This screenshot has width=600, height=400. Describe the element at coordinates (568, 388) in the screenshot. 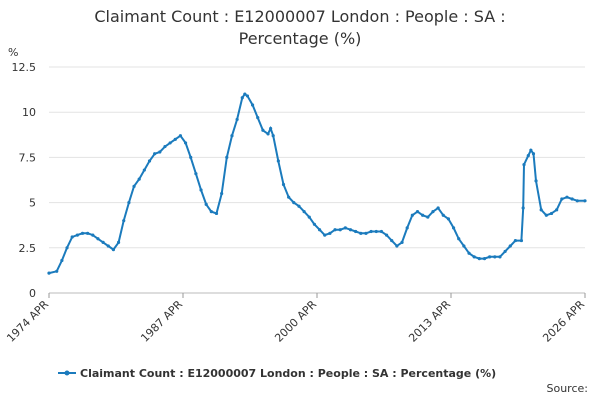

I see `source: Source:` at that location.